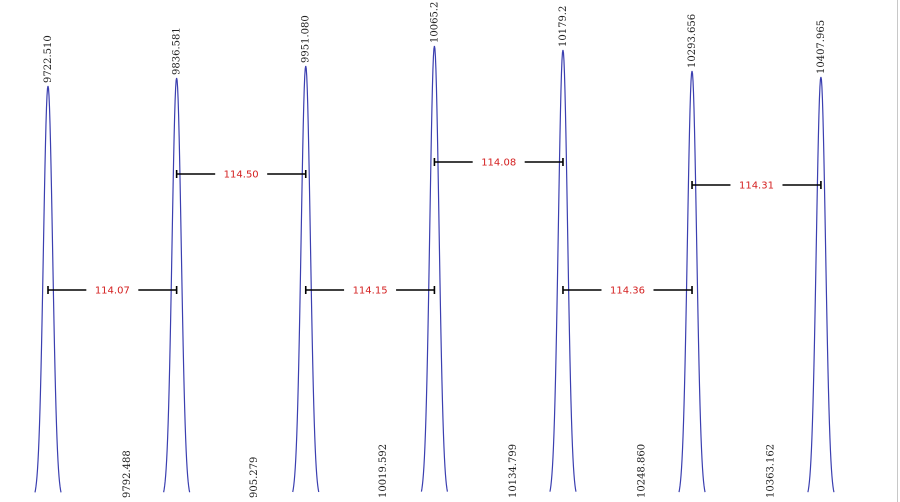  Describe the element at coordinates (241, 175) in the screenshot. I see `spacing-value: 114.50` at that location.